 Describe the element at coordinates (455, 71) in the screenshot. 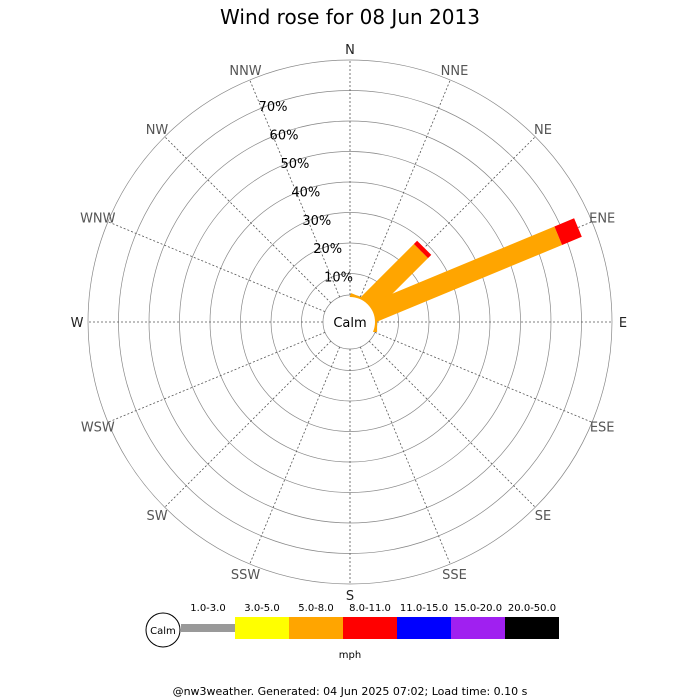

I see `direction-label-nne: NNE` at that location.